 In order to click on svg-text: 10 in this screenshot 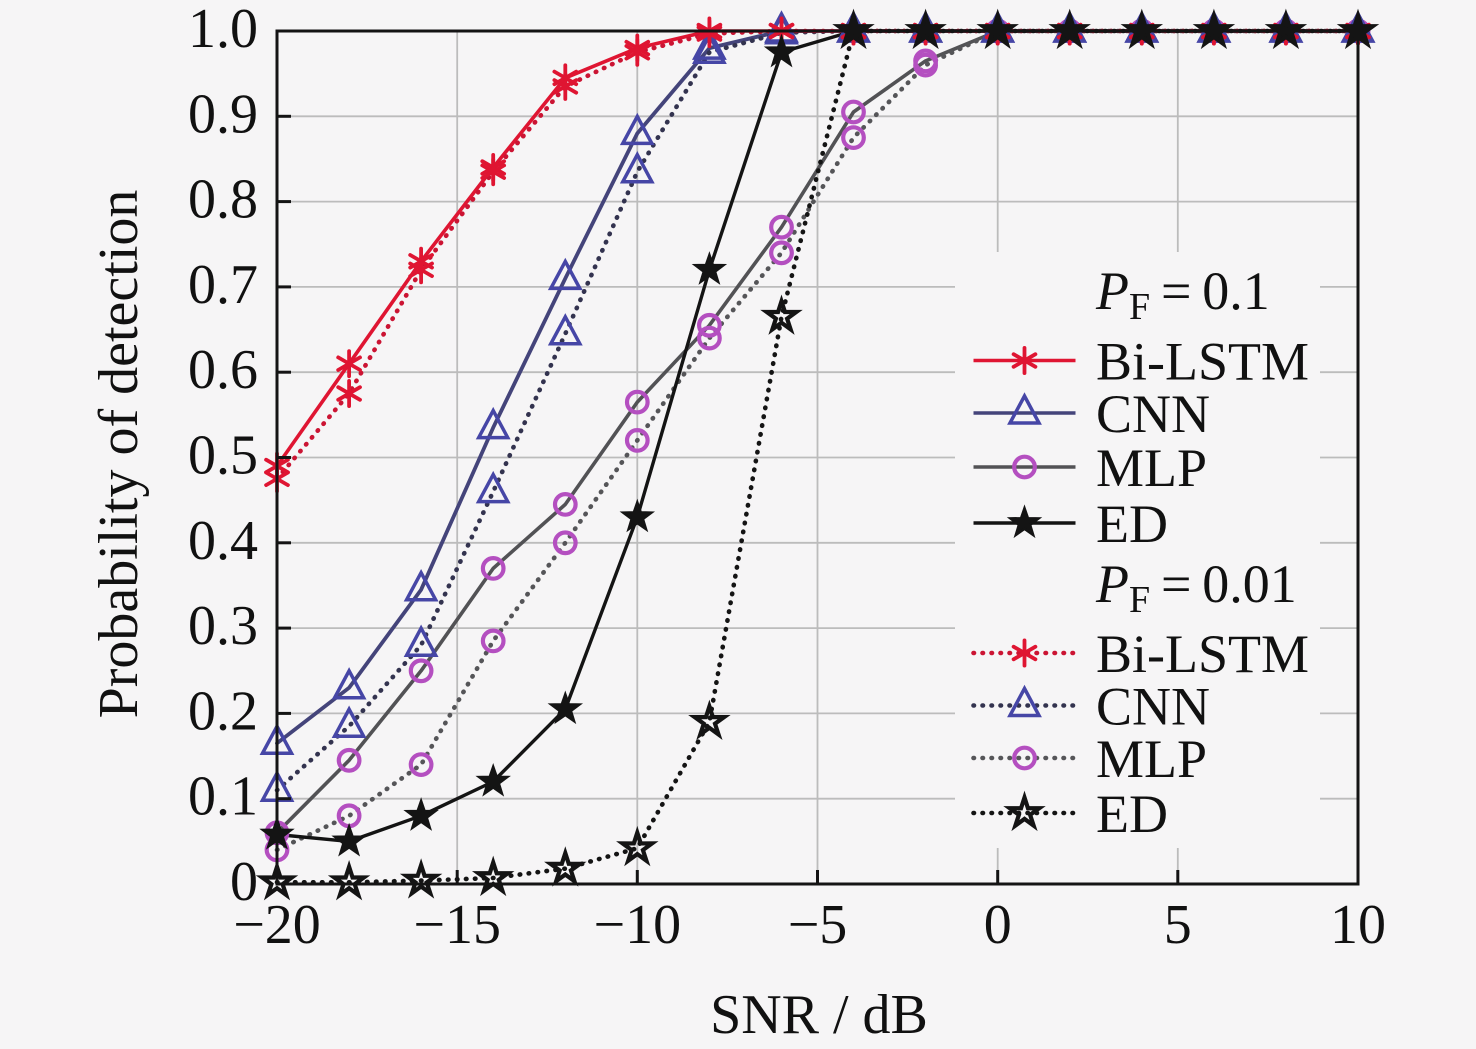, I will do `click(1358, 925)`.